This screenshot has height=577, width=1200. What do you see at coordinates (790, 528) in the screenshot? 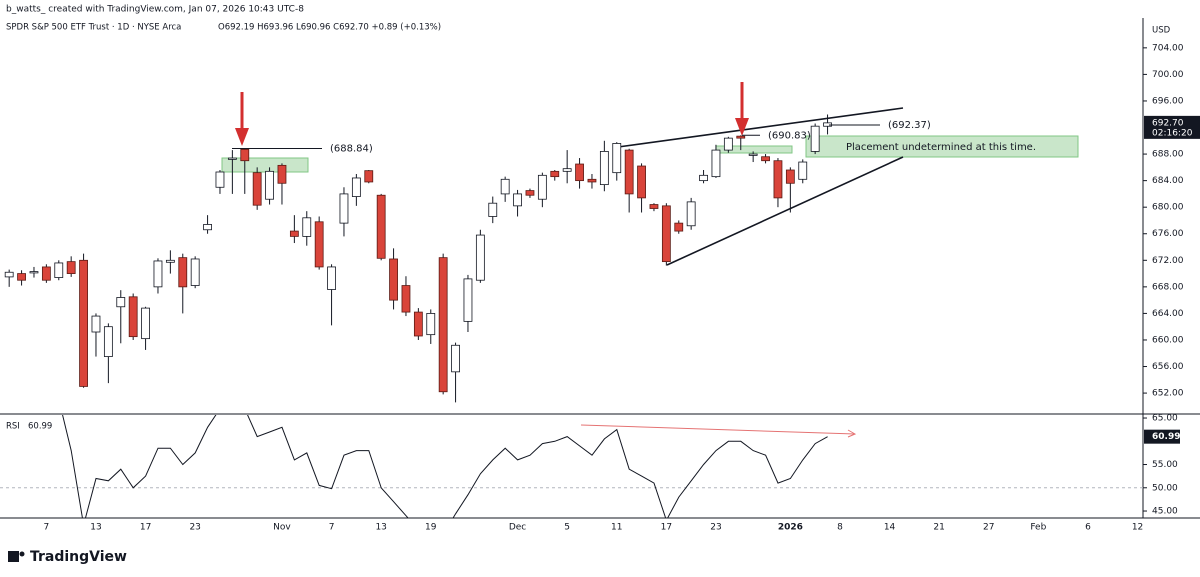
I see `x-tick-label: 2026` at bounding box center [790, 528].